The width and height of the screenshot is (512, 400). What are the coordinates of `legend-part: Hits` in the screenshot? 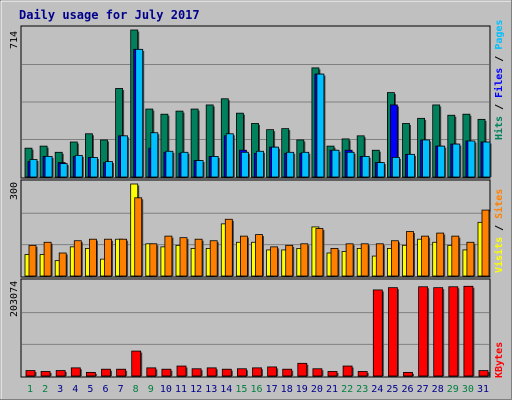 It's located at (499, 128).